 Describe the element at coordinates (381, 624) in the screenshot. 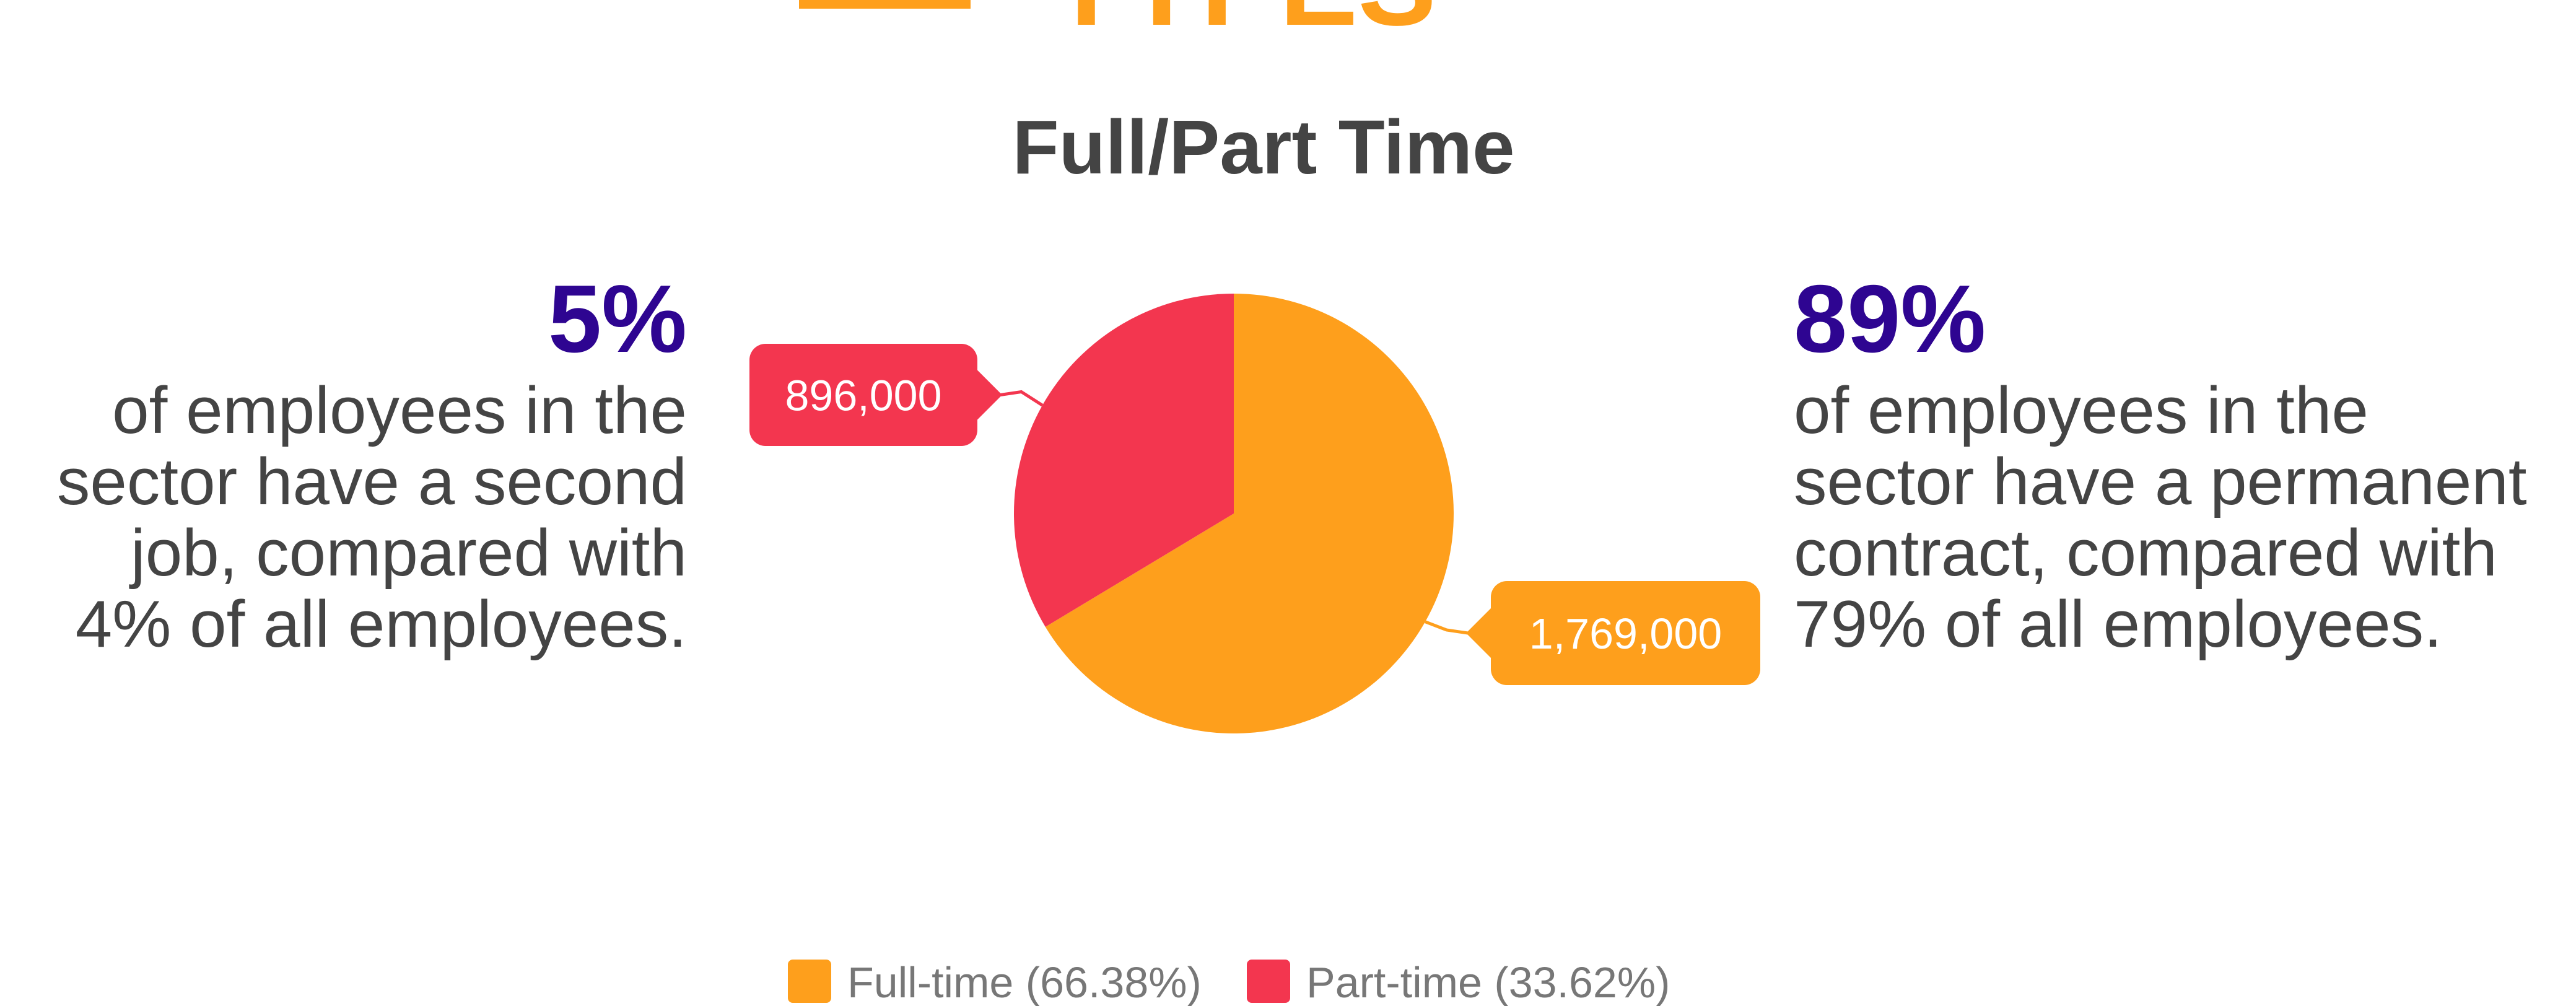

I see `stat-text: 4% of all employees.` at that location.